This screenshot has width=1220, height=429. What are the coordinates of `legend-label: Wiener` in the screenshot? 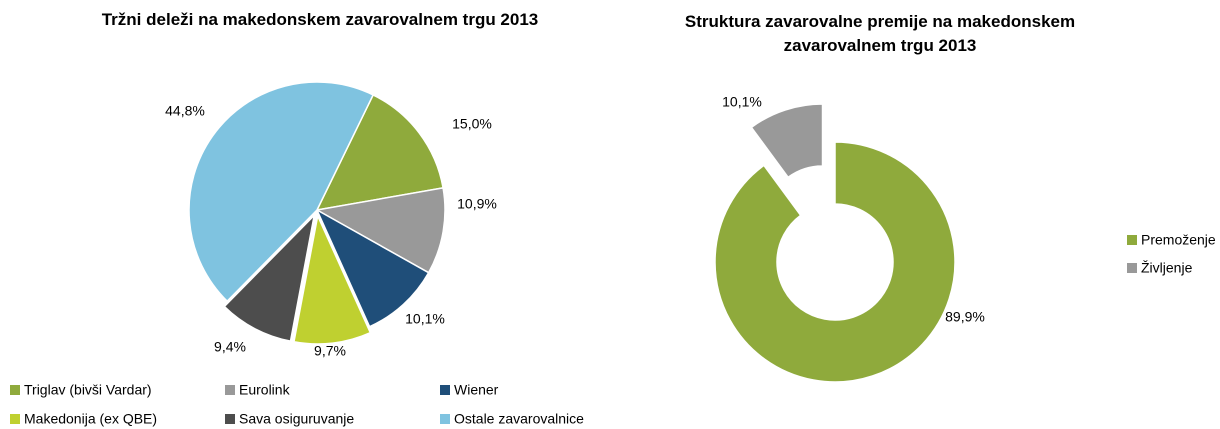 It's located at (476, 390).